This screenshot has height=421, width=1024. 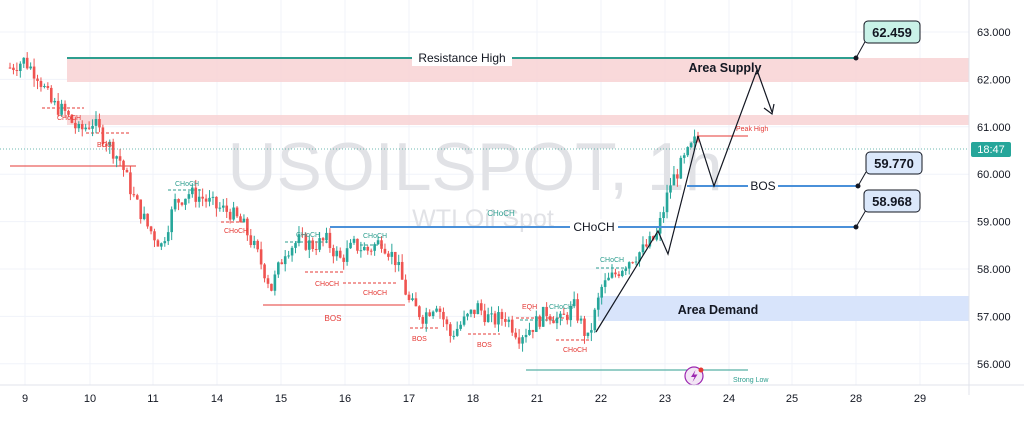 What do you see at coordinates (856, 399) in the screenshot?
I see `time-tick-label: 28` at bounding box center [856, 399].